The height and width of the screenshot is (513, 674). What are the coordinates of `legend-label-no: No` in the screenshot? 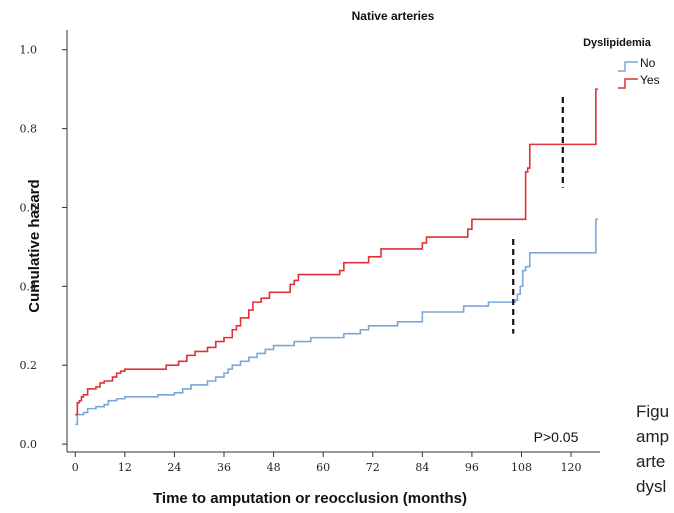 It's located at (648, 63).